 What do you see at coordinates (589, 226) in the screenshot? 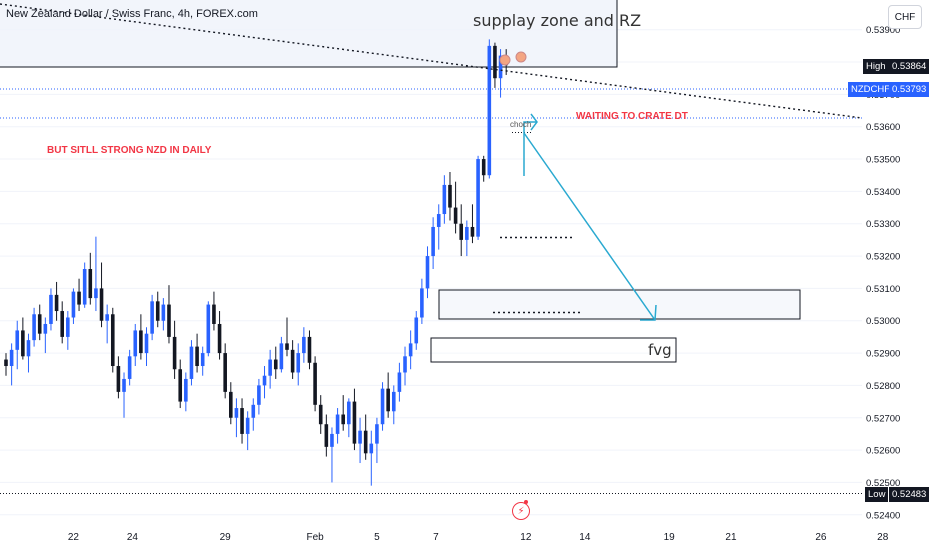
I see `projection-arrow-path` at bounding box center [589, 226].